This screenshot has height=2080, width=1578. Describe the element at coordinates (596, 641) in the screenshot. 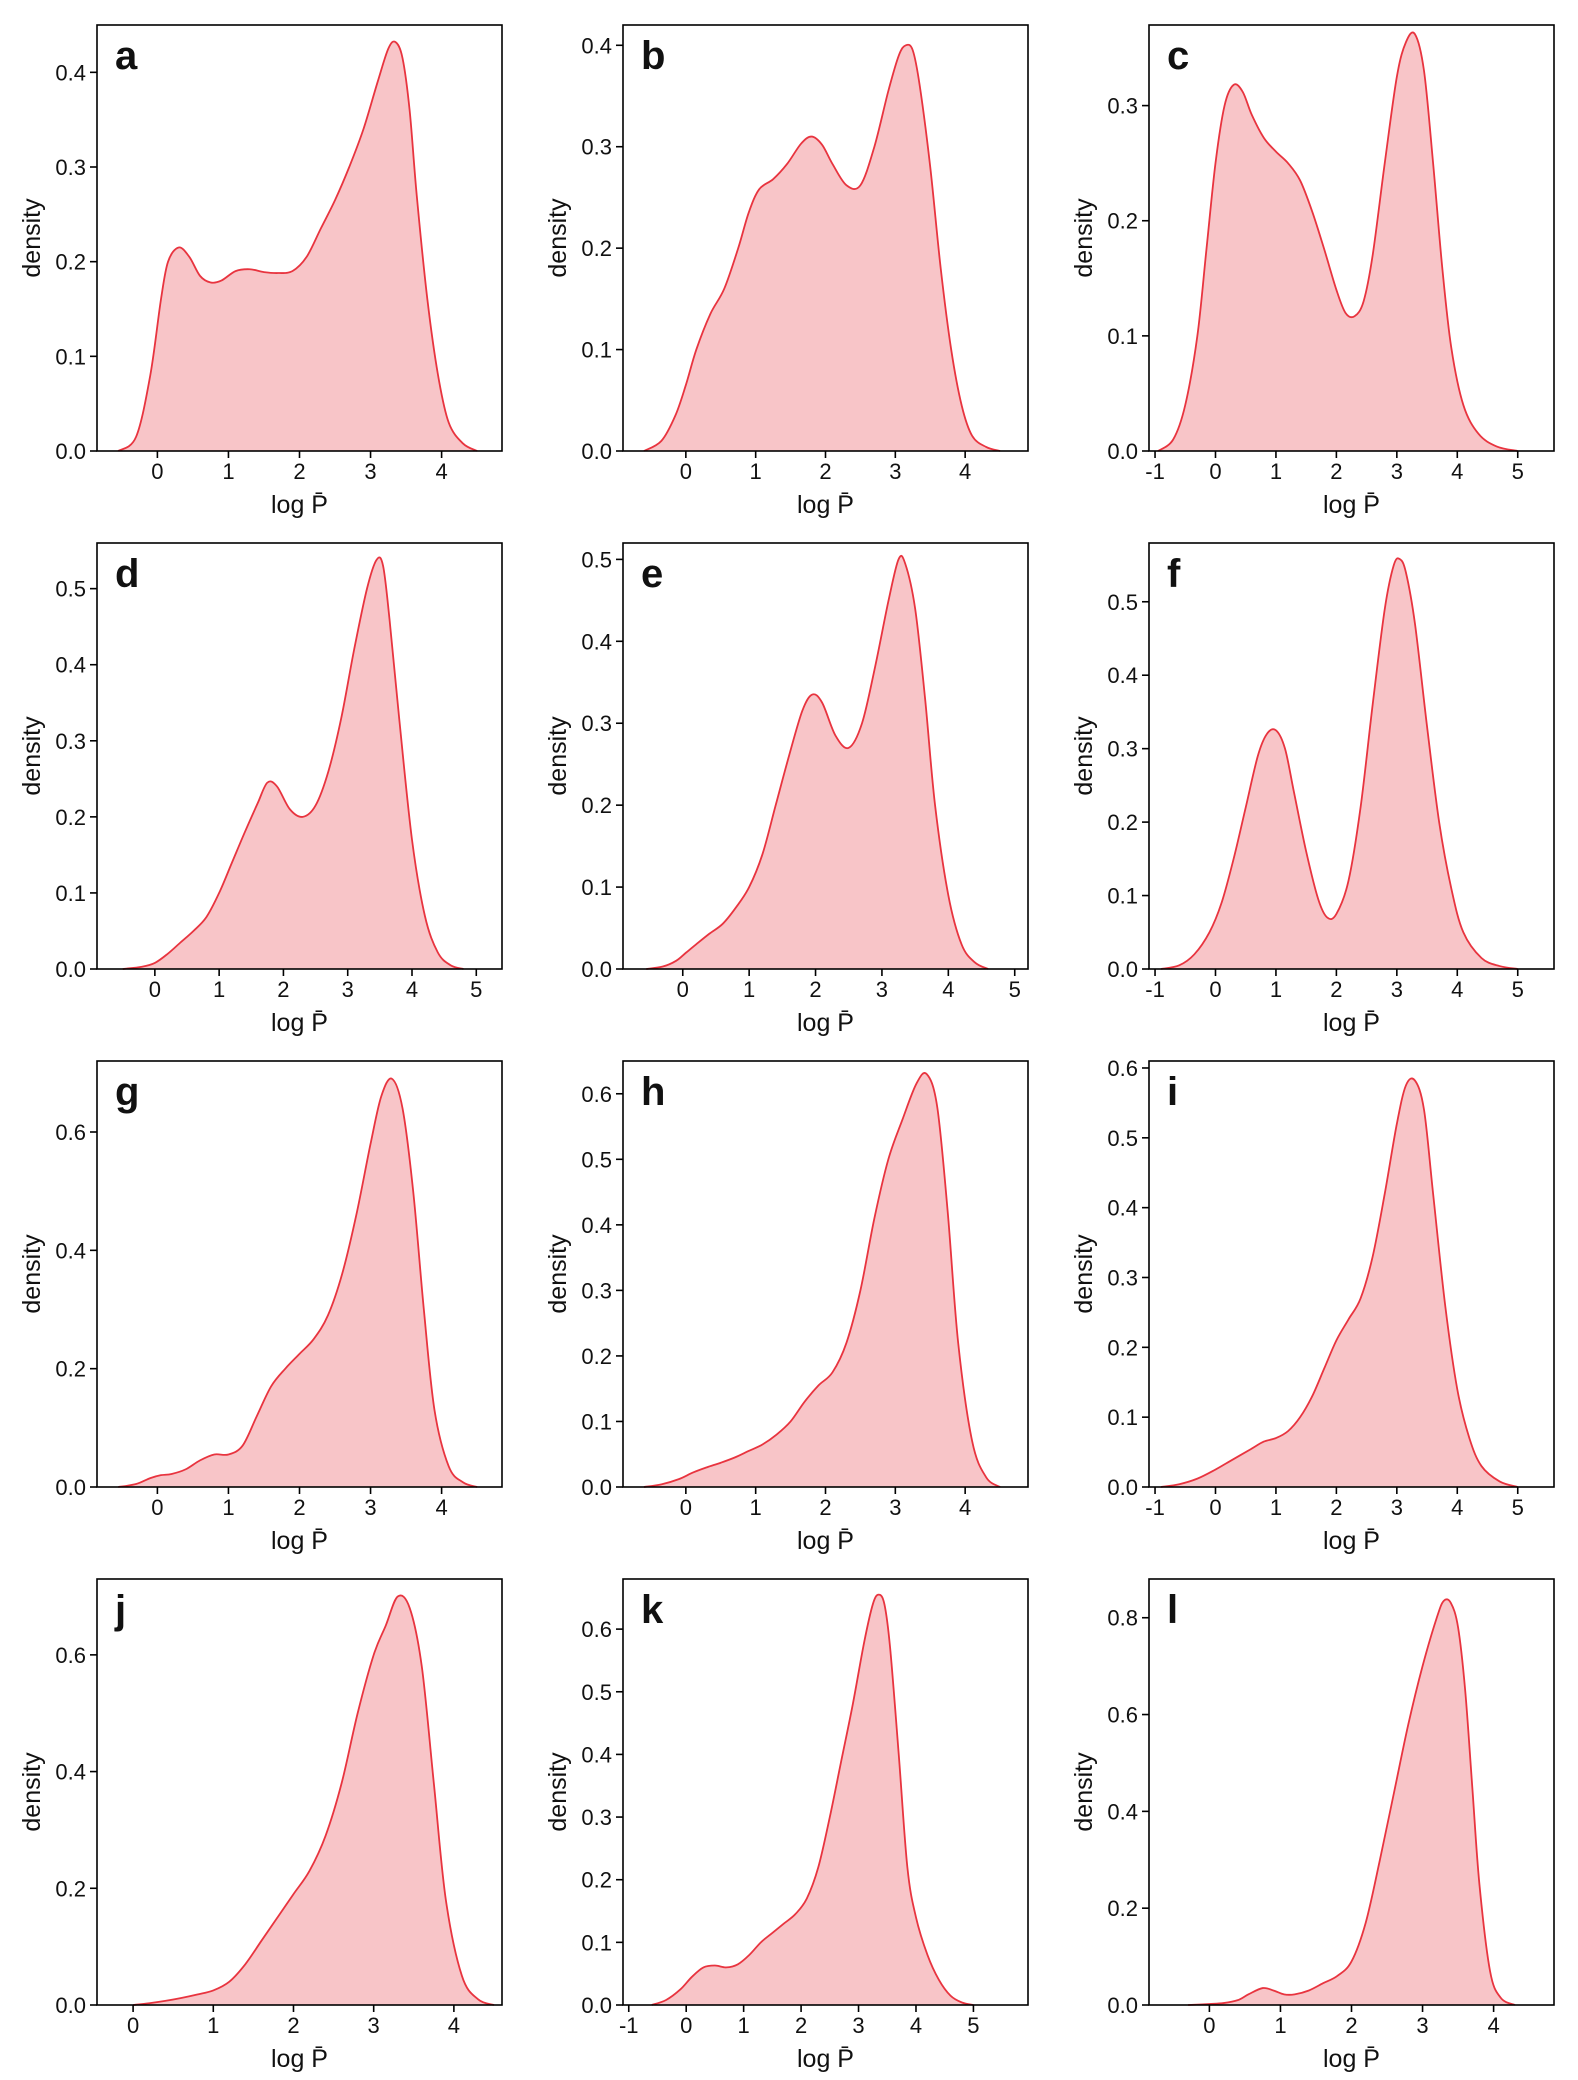

I see `y-tick-label-e: 0.4` at that location.